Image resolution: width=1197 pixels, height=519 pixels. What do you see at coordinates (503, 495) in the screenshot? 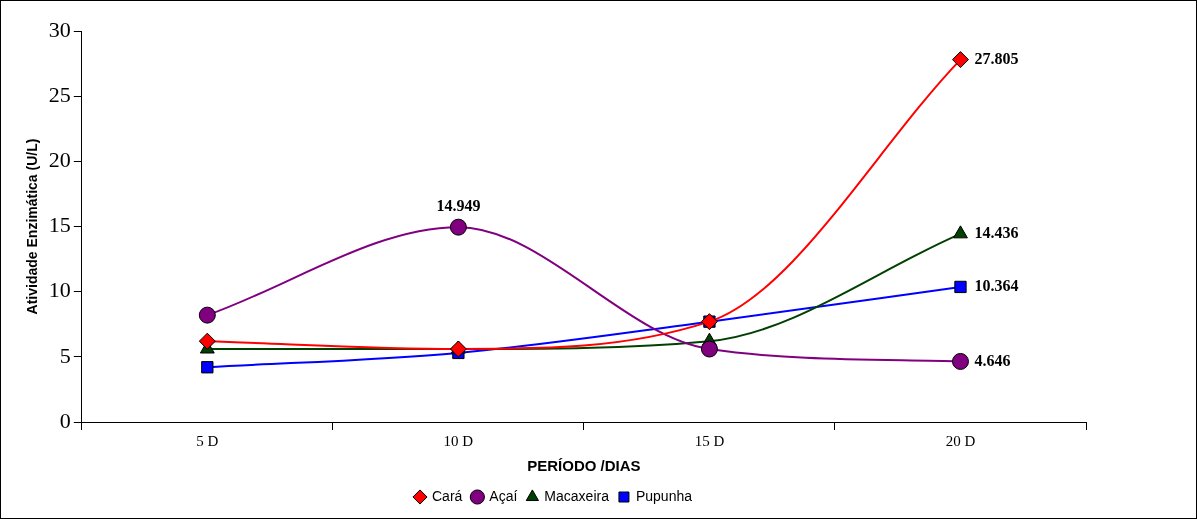
I see `legend-label: Açaí` at bounding box center [503, 495].